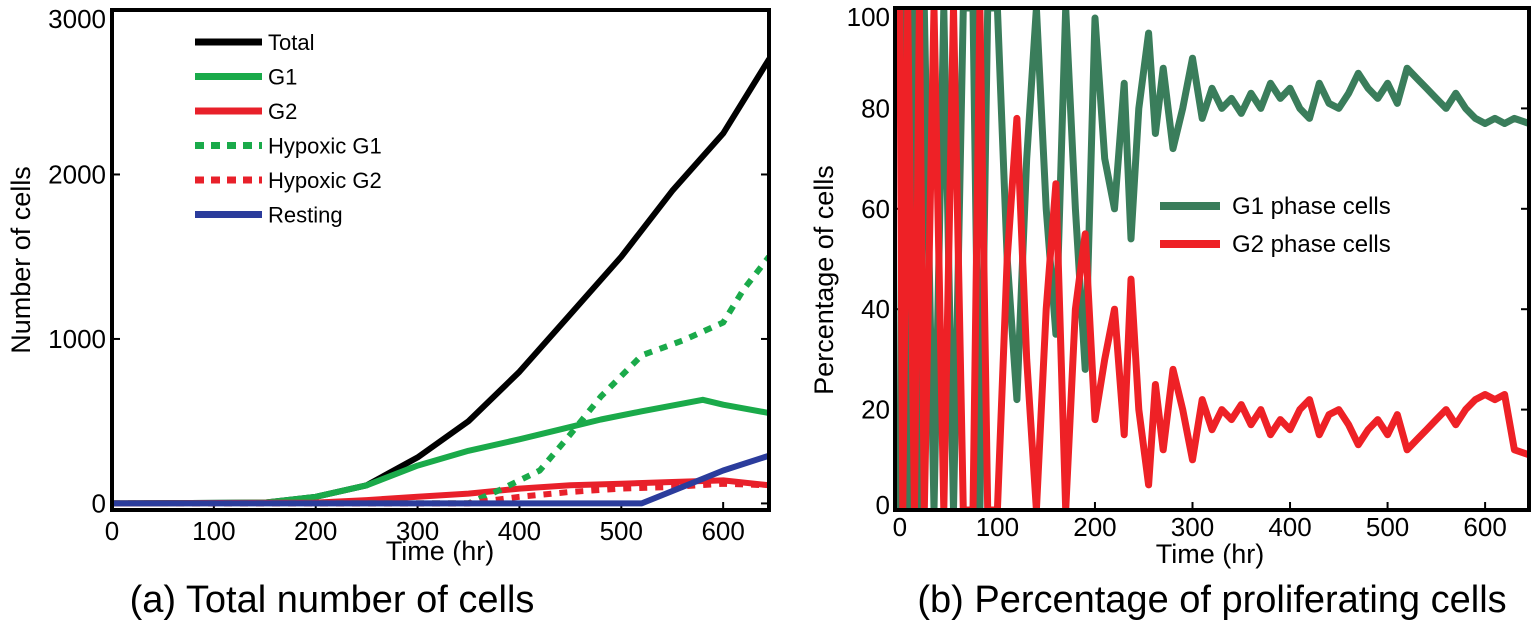 The width and height of the screenshot is (1535, 626). What do you see at coordinates (282, 77) in the screenshot?
I see `legend-label: G1` at bounding box center [282, 77].